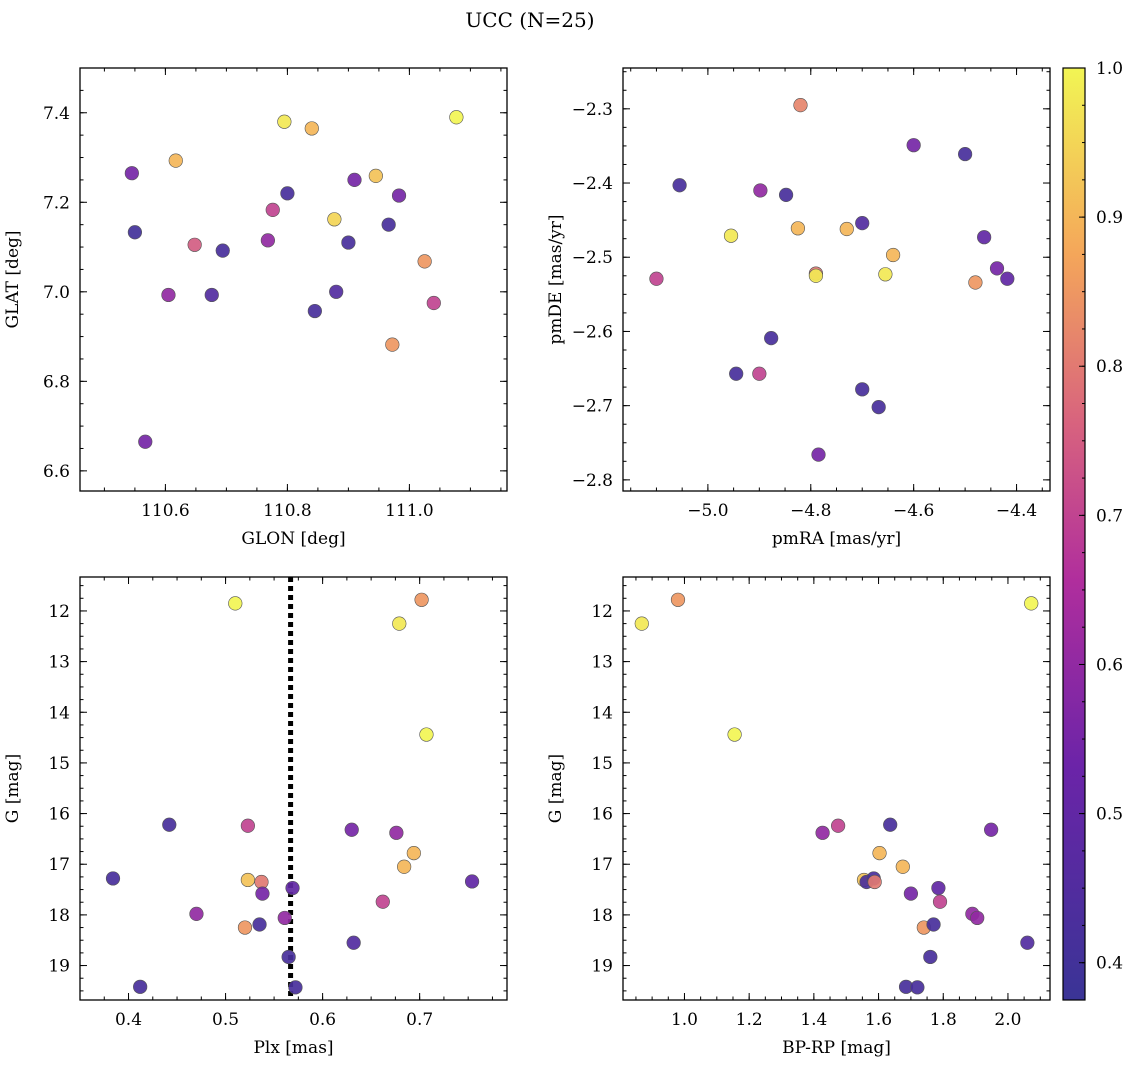 The height and width of the screenshot is (1068, 1136). I want to click on y-tick-label: 15, so click(602, 764).